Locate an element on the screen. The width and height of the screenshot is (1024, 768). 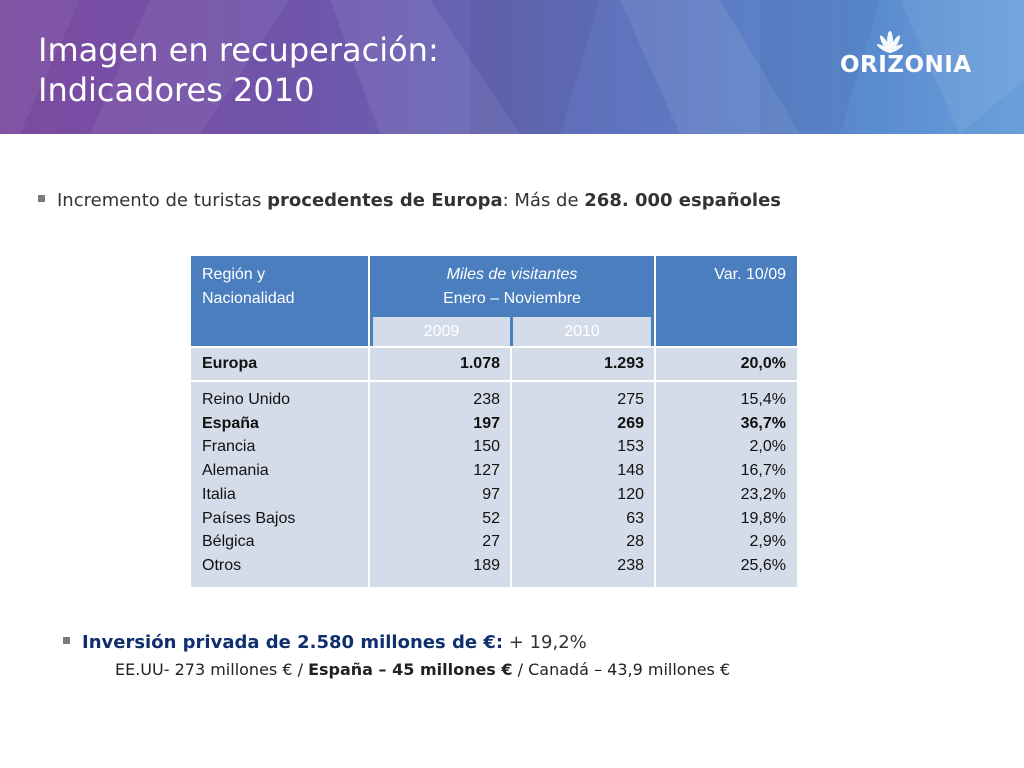
country-name: Francia is located at coordinates (229, 447).